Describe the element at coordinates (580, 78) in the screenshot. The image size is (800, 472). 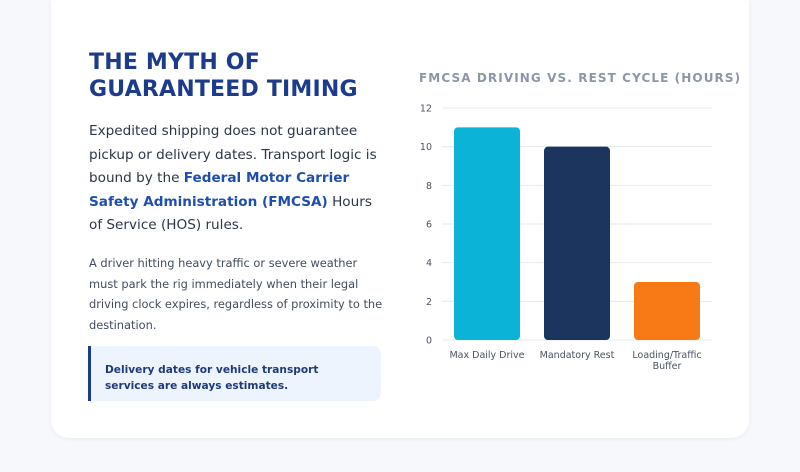
I see `chart-title: FMCSA DRIVING VS. REST CYCLE (HOURS)` at that location.